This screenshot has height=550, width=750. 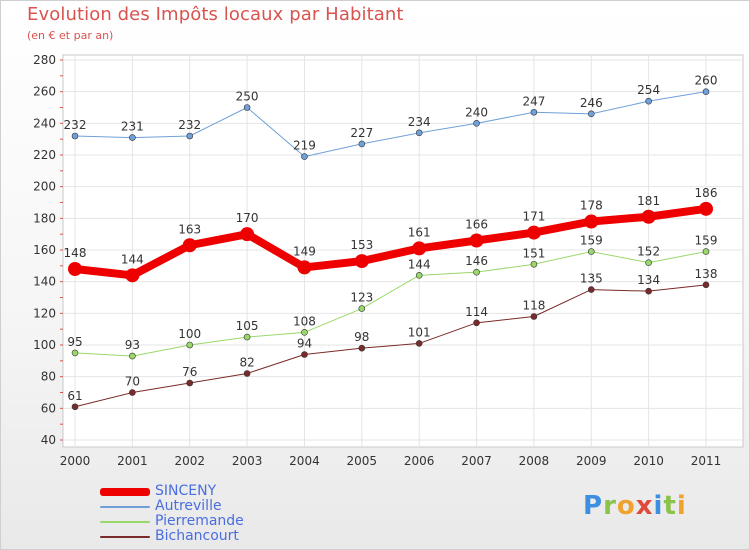 I want to click on series-line-sinceny, so click(x=390, y=242).